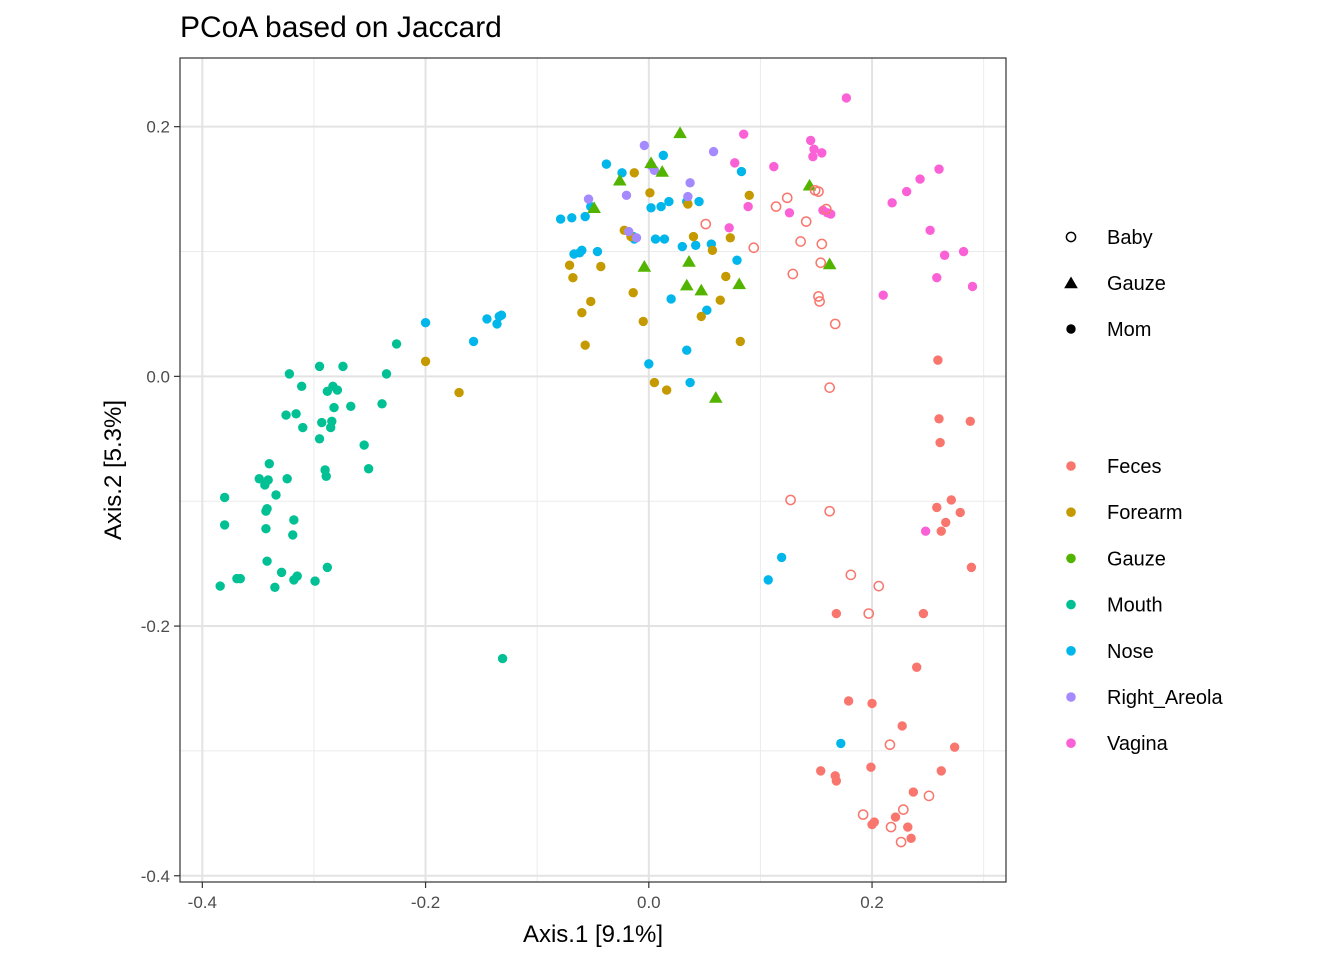 The image size is (1344, 960). What do you see at coordinates (160, 502) in the screenshot?
I see `y-axis-ticks: -0.4 -0.2 0.0 0.2` at bounding box center [160, 502].